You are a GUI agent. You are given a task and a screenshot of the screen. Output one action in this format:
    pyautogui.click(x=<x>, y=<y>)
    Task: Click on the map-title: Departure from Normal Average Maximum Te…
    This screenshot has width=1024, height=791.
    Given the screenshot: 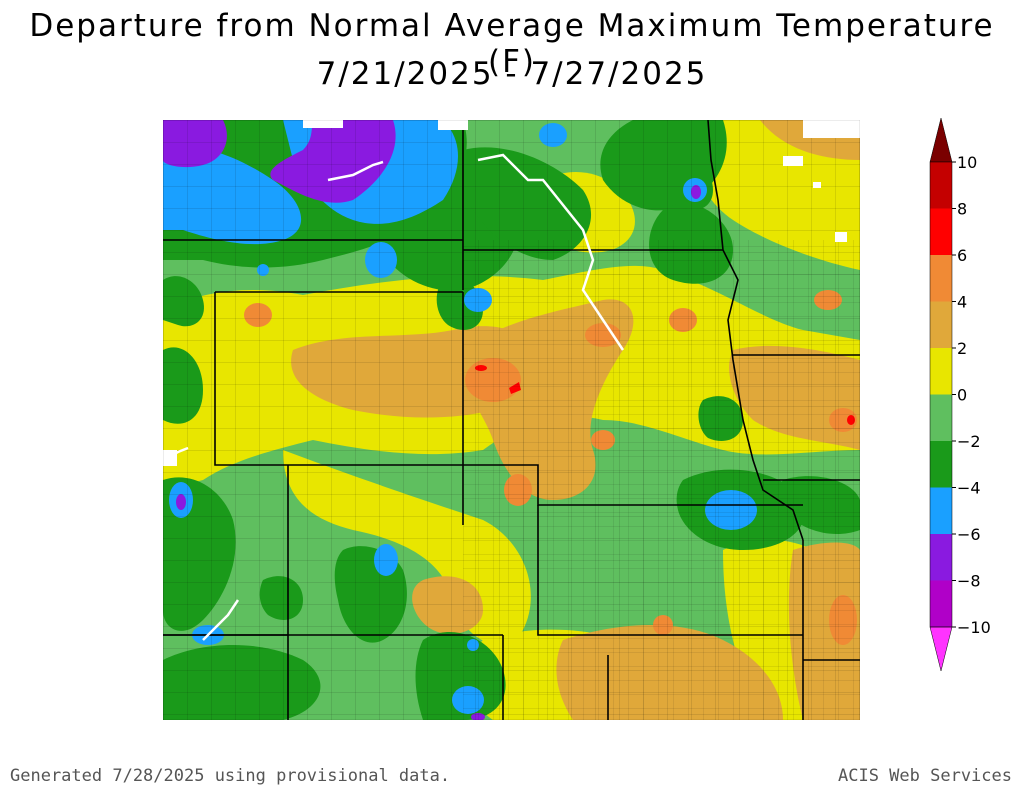 What is the action you would take?
    pyautogui.click(x=512, y=44)
    